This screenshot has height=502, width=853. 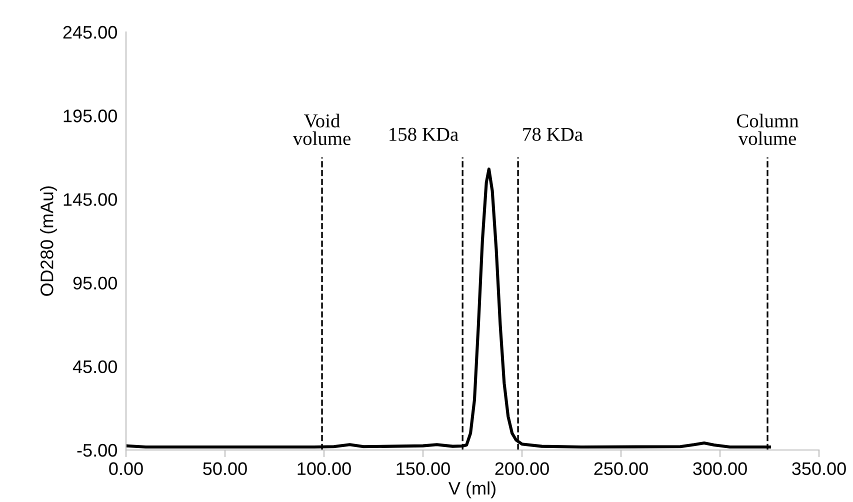 I want to click on ref-line-label: 78 KDa, so click(x=553, y=134).